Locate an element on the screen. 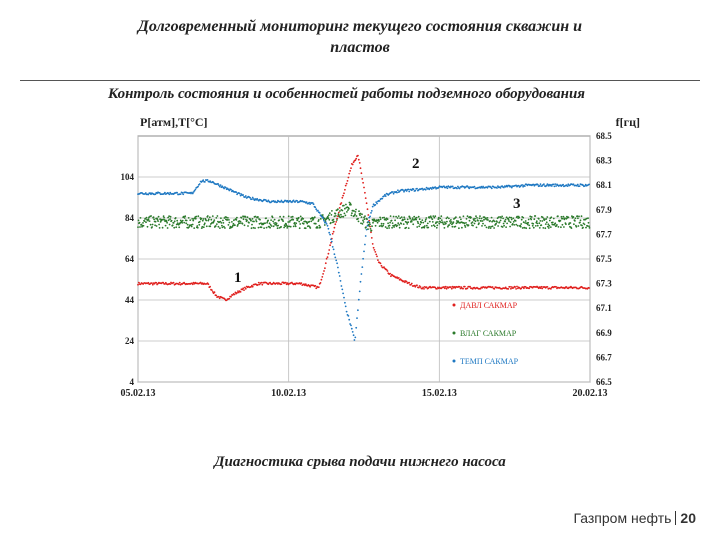 This screenshot has height=540, width=720. y-left-tick-label: 44 is located at coordinates (130, 300).